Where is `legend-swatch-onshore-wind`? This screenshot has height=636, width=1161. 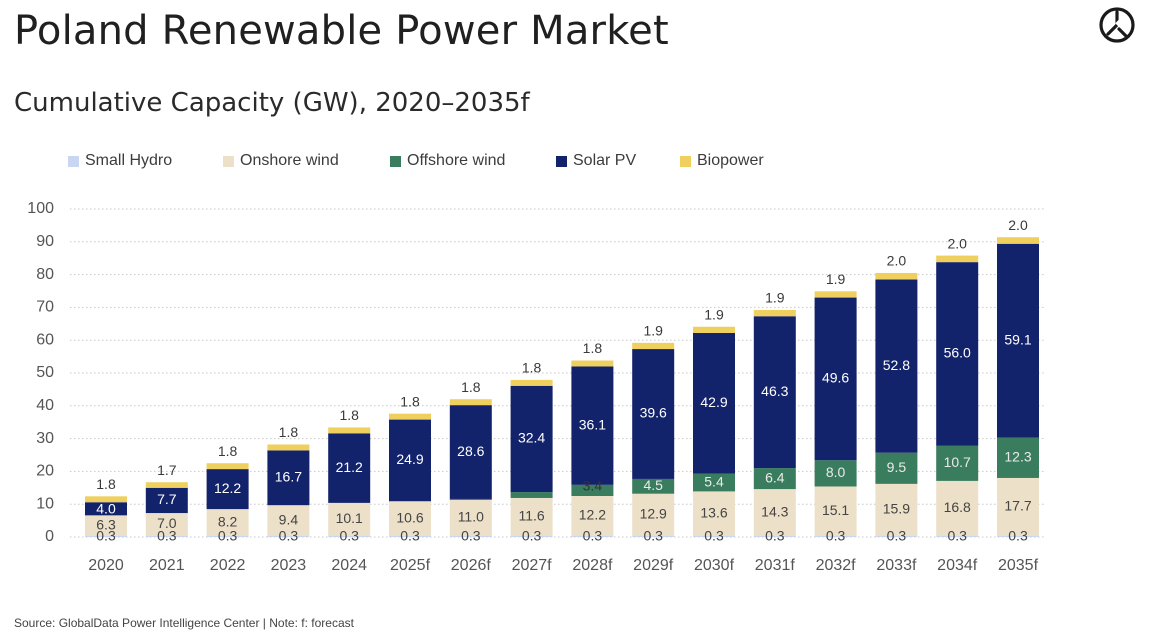 legend-swatch-onshore-wind is located at coordinates (228, 161).